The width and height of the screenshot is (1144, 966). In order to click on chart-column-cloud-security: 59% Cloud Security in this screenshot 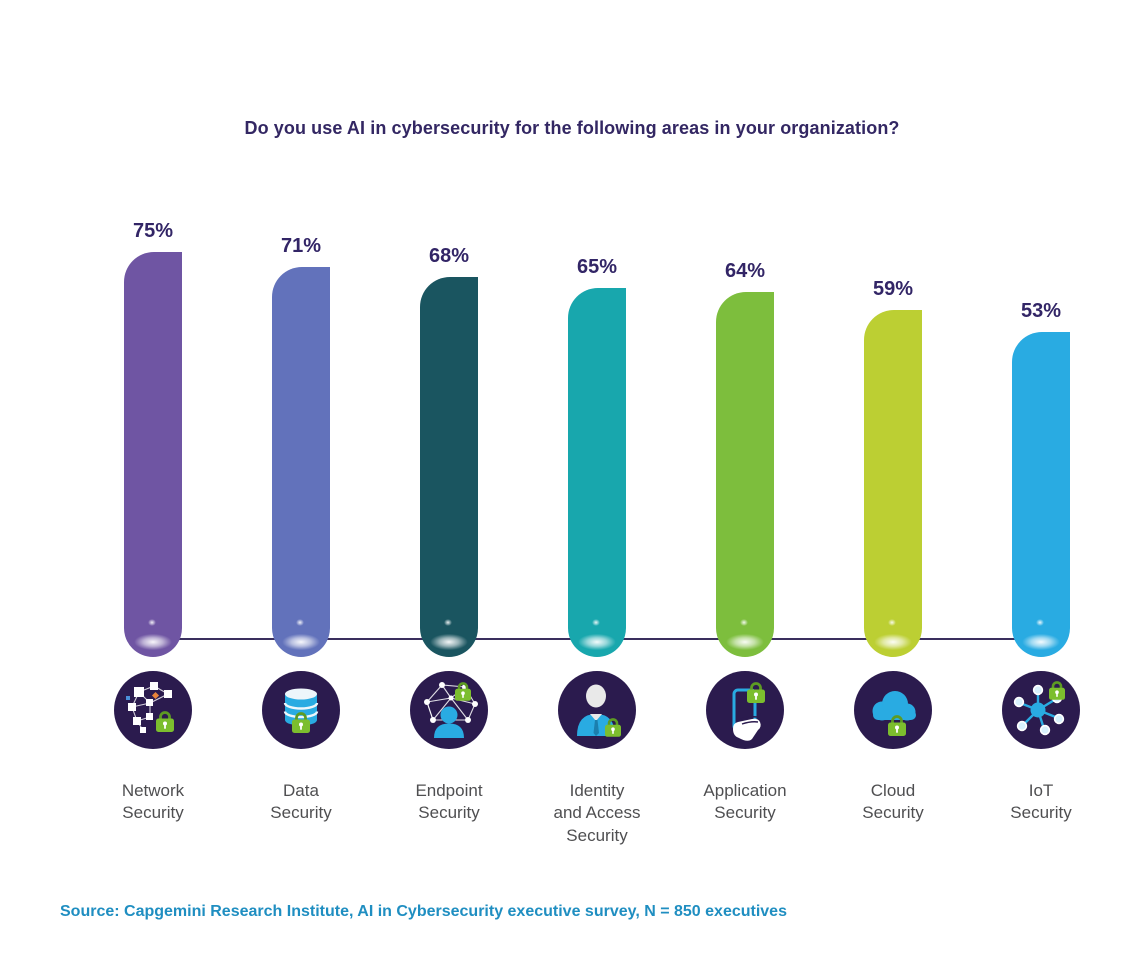, I will do `click(893, 483)`.